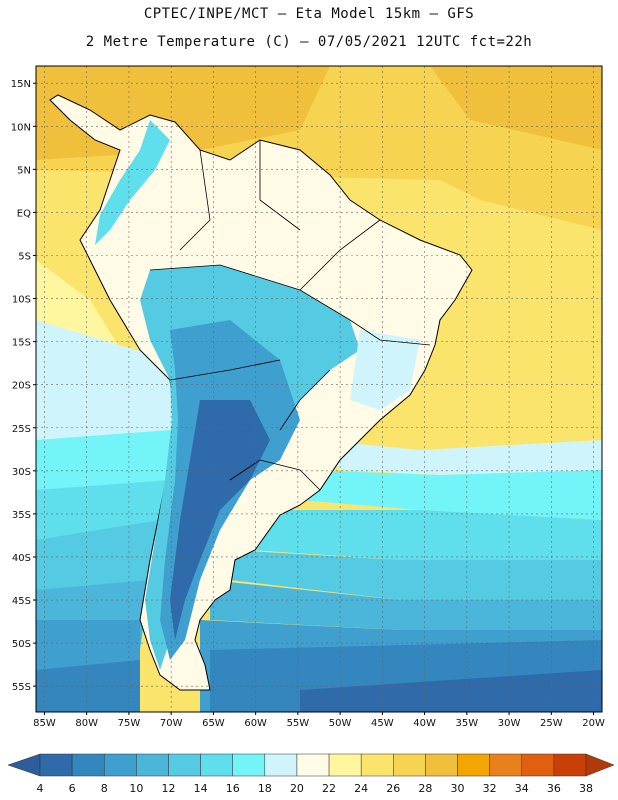  Describe the element at coordinates (265, 788) in the screenshot. I see `colorbar-label: 18` at that location.